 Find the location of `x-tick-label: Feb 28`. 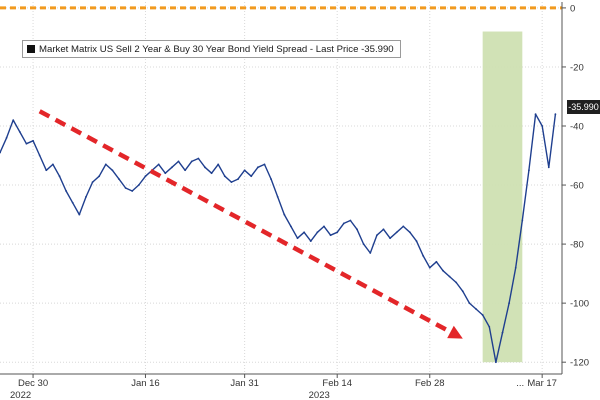

x-tick-label: Feb 28 is located at coordinates (430, 383).